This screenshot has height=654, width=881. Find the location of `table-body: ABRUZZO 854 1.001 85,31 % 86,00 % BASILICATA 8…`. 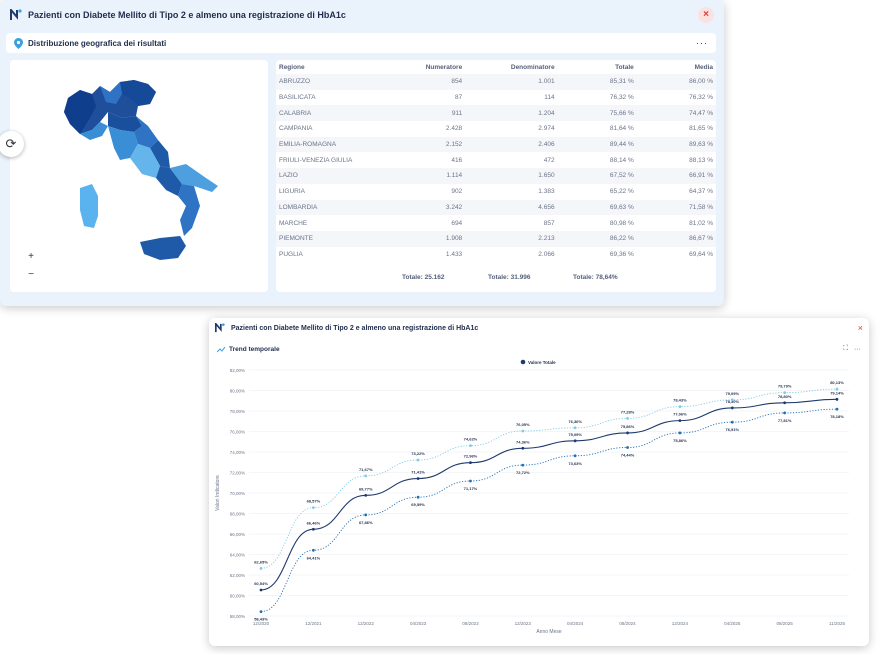

table-body: ABRUZZO 854 1.001 85,31 % 86,00 % BASILICATA 8… is located at coordinates (496, 168).